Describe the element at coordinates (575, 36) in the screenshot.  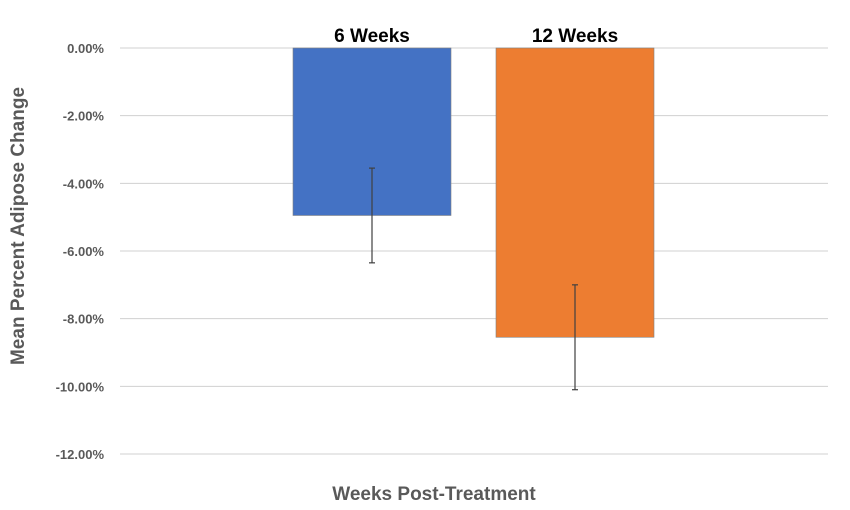
I see `category-label: 12 Weeks` at that location.